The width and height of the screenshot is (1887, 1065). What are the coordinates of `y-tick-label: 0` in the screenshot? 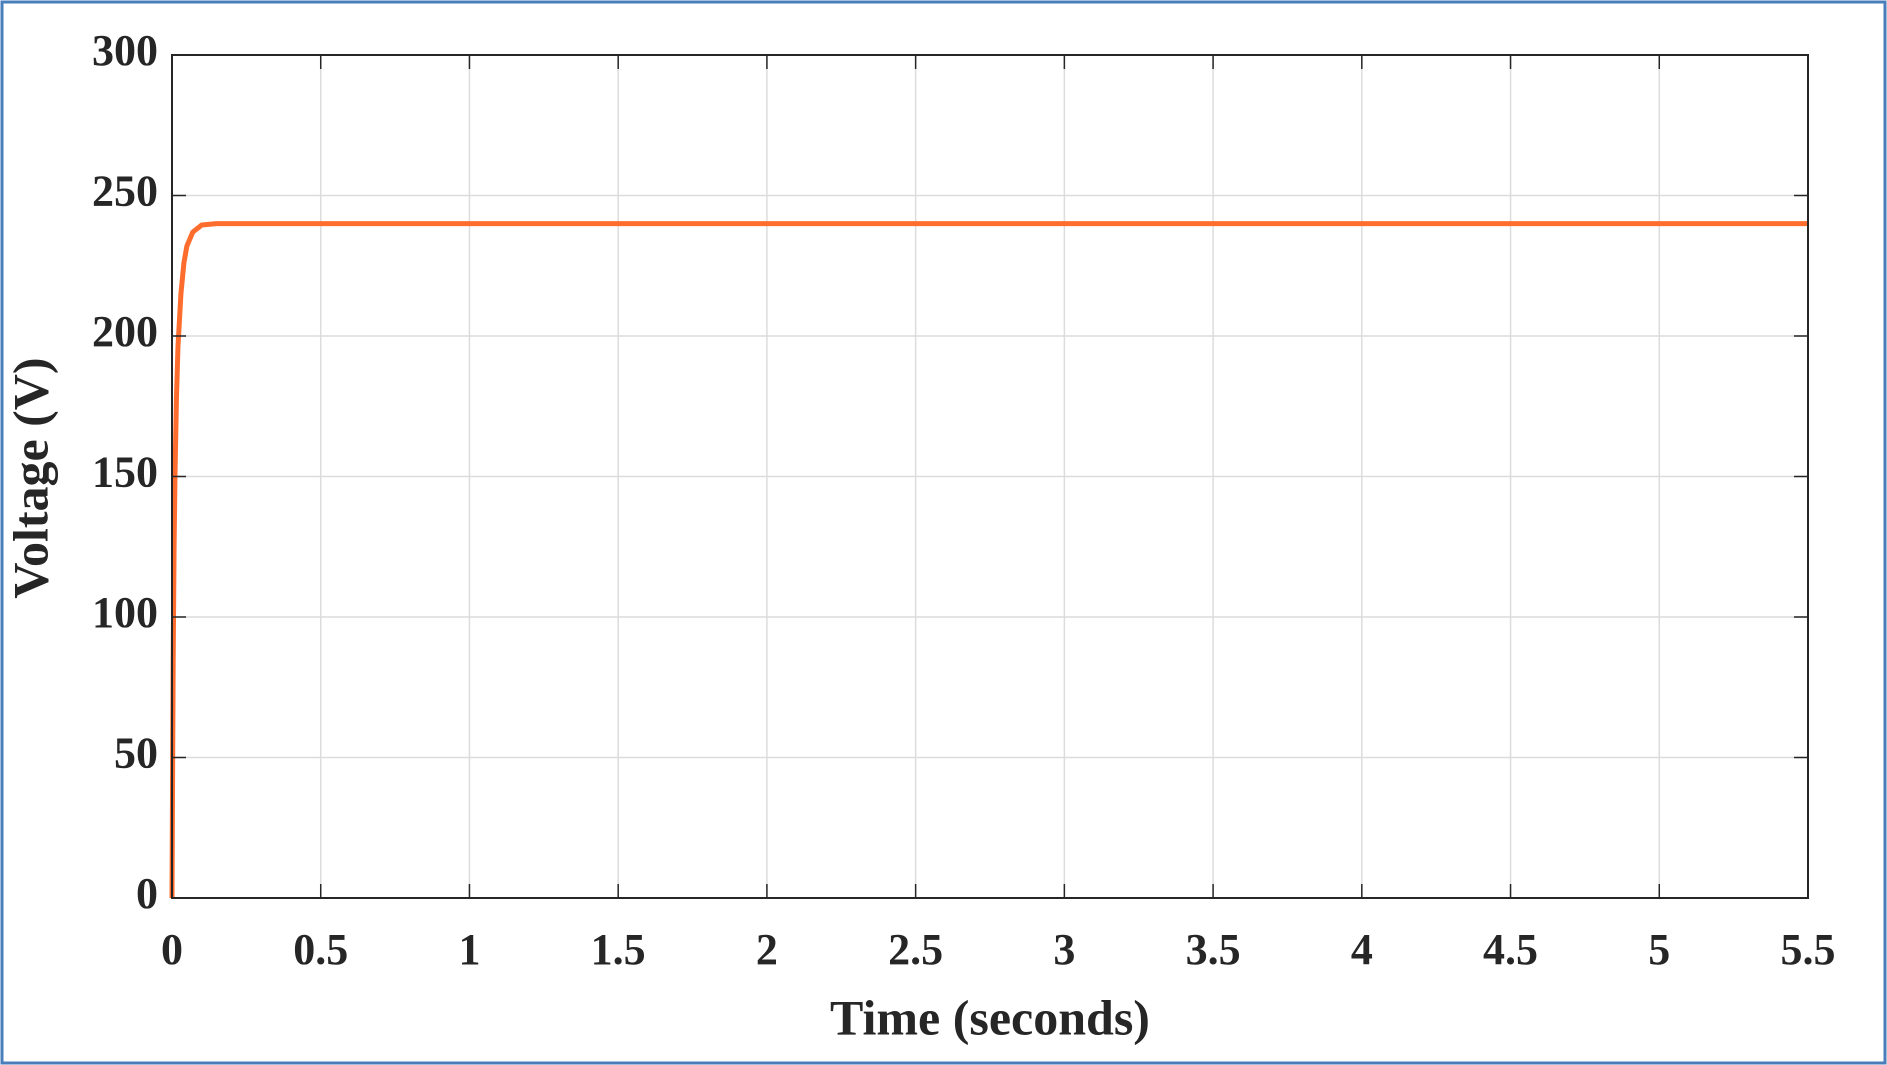 It's located at (147, 893).